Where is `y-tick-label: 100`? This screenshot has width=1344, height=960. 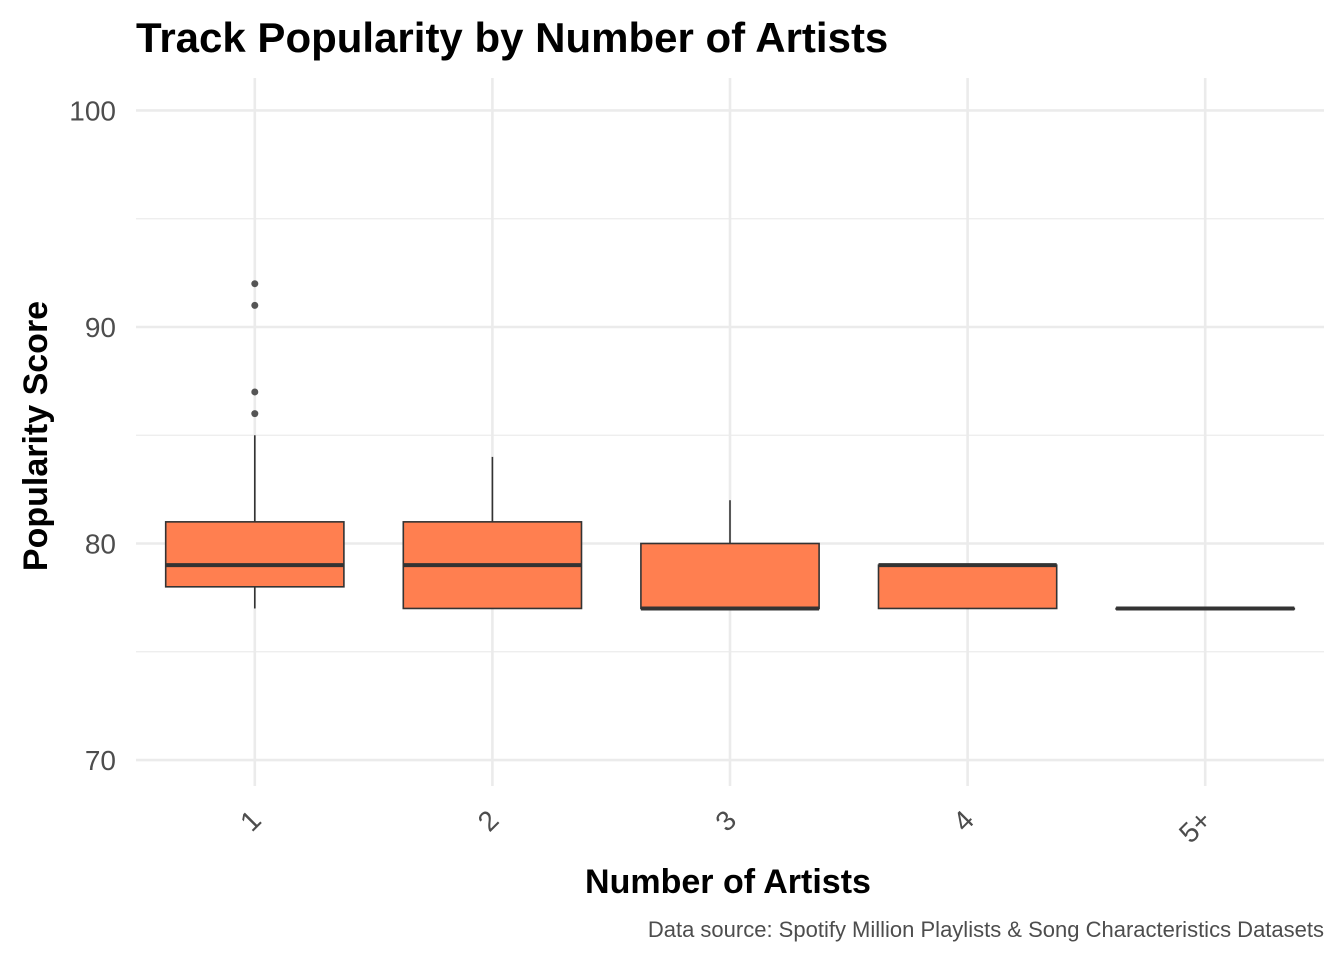 y-tick-label: 100 is located at coordinates (92, 110).